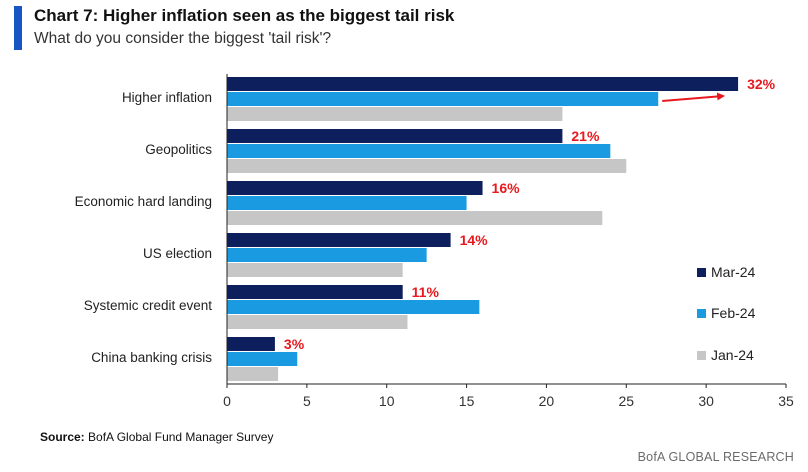 This screenshot has height=472, width=808. I want to click on title-accent-bar, so click(18, 28).